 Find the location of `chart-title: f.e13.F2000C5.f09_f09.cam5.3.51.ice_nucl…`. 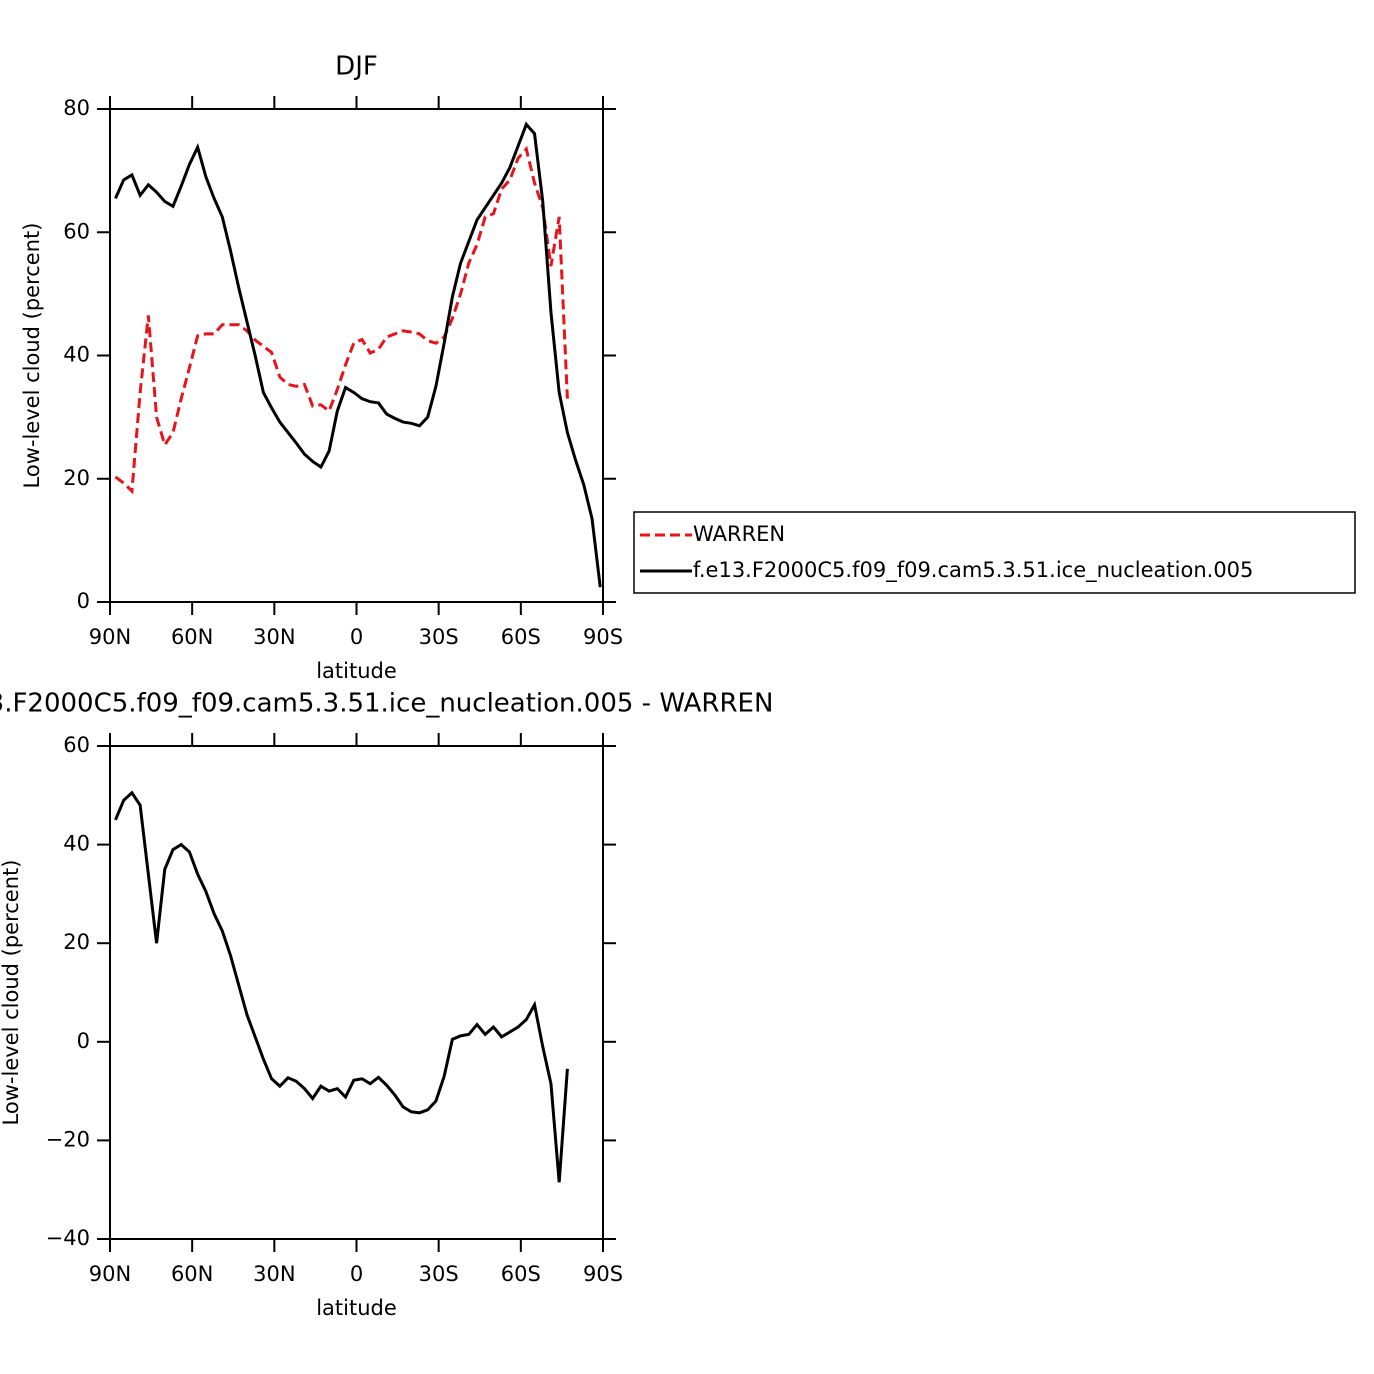

chart-title: f.e13.F2000C5.f09_f09.cam5.3.51.ice_nucl… is located at coordinates (386, 704).